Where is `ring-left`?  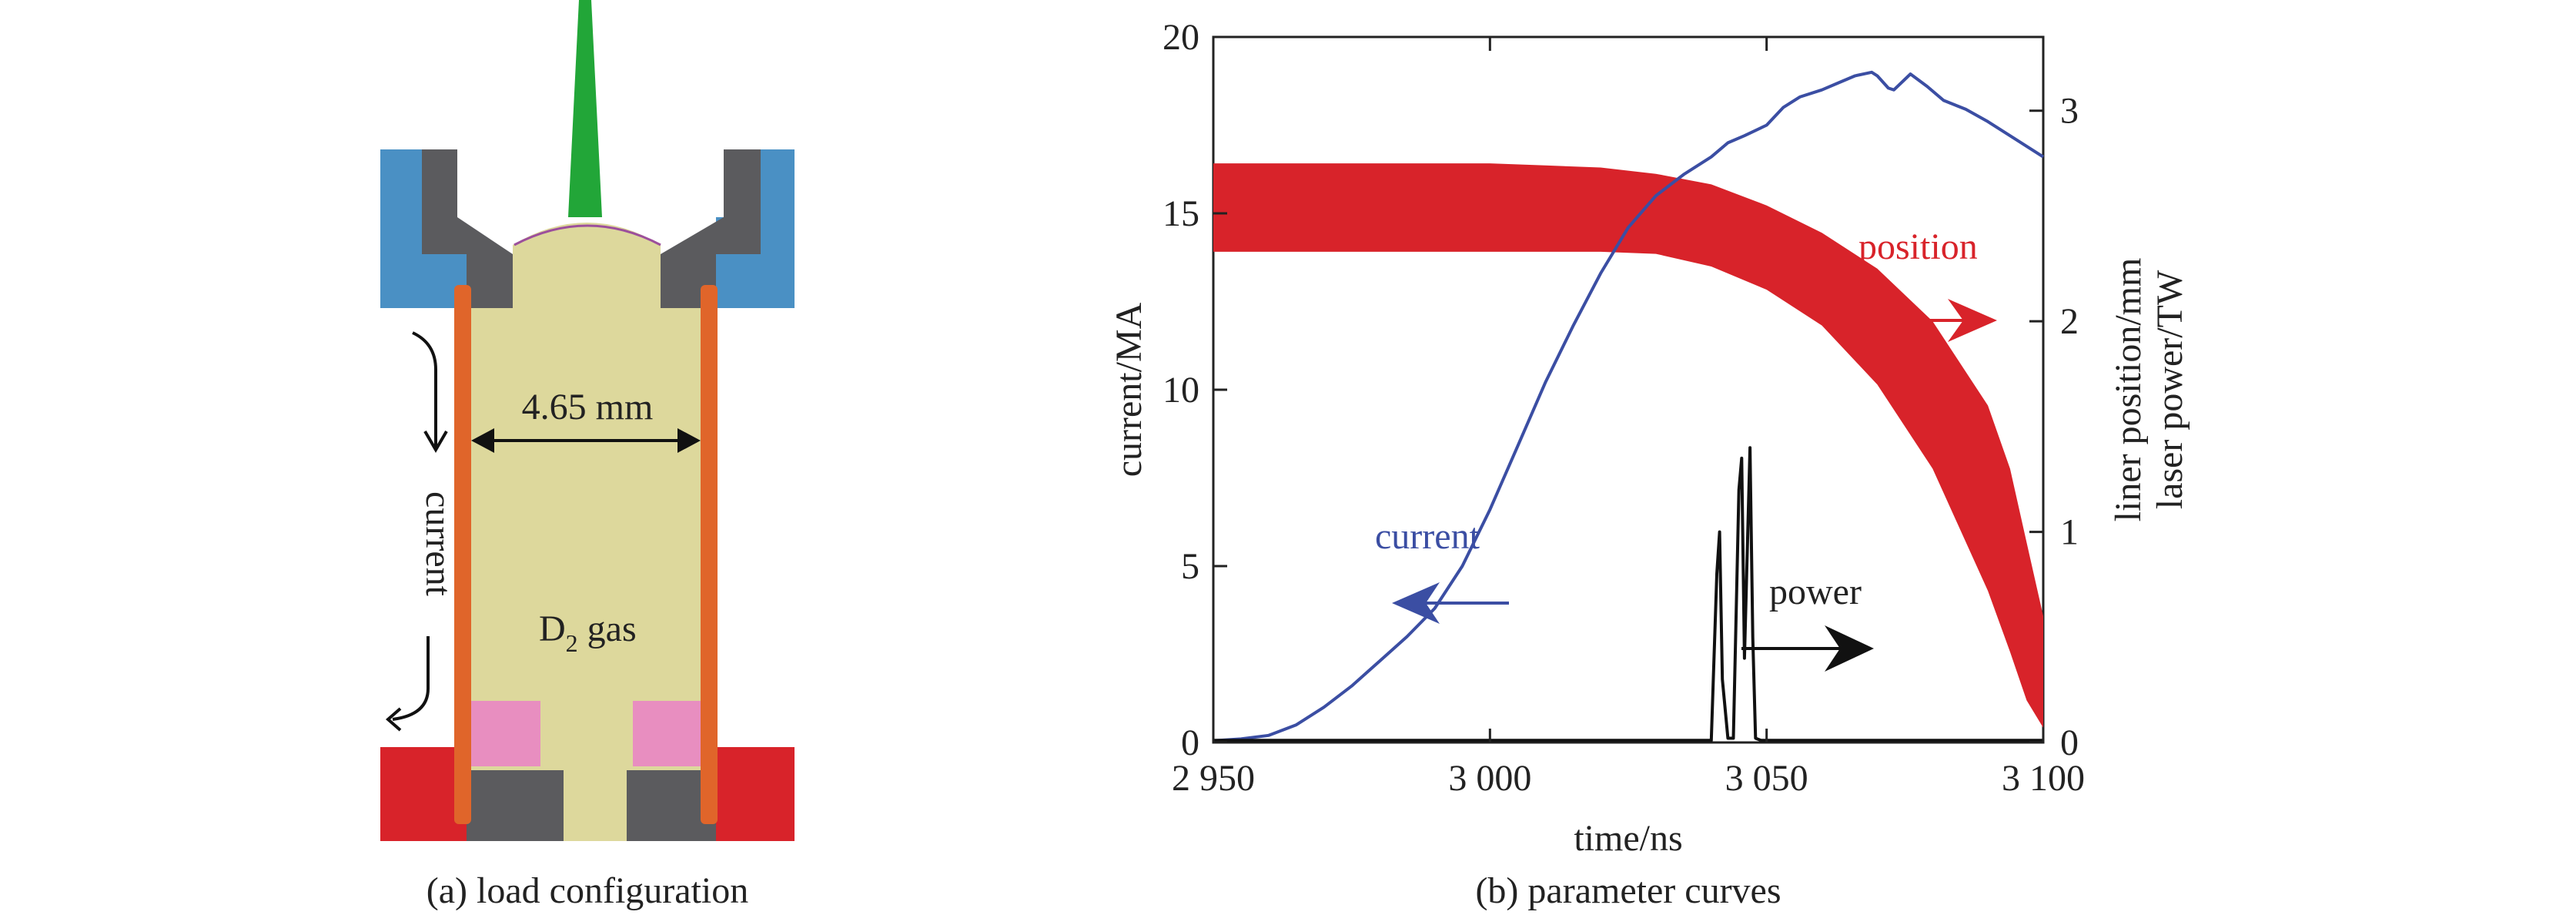
ring-left is located at coordinates (505, 733).